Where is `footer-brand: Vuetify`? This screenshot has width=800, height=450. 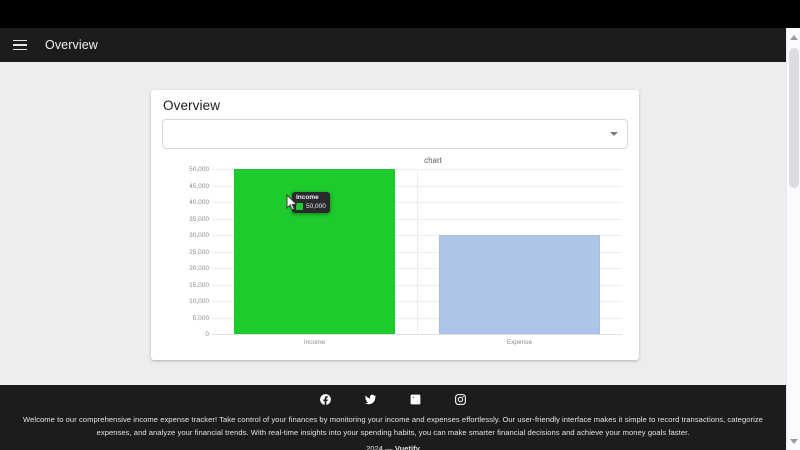
footer-brand: Vuetify is located at coordinates (407, 447).